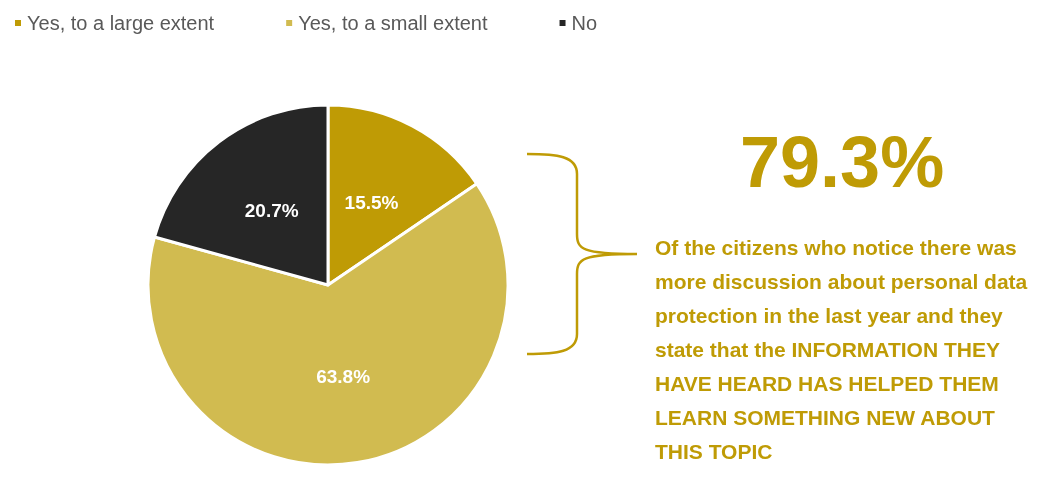 Image resolution: width=1055 pixels, height=479 pixels. What do you see at coordinates (584, 23) in the screenshot?
I see `legend-label: No` at bounding box center [584, 23].